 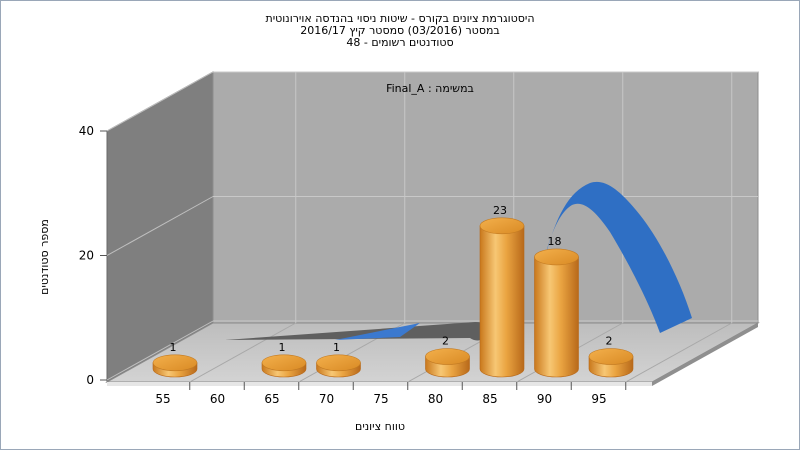 I want to click on chart-title-line-2: במסטר (03/2016) סמסטר קיץ 2016/17, so click(x=400, y=30).